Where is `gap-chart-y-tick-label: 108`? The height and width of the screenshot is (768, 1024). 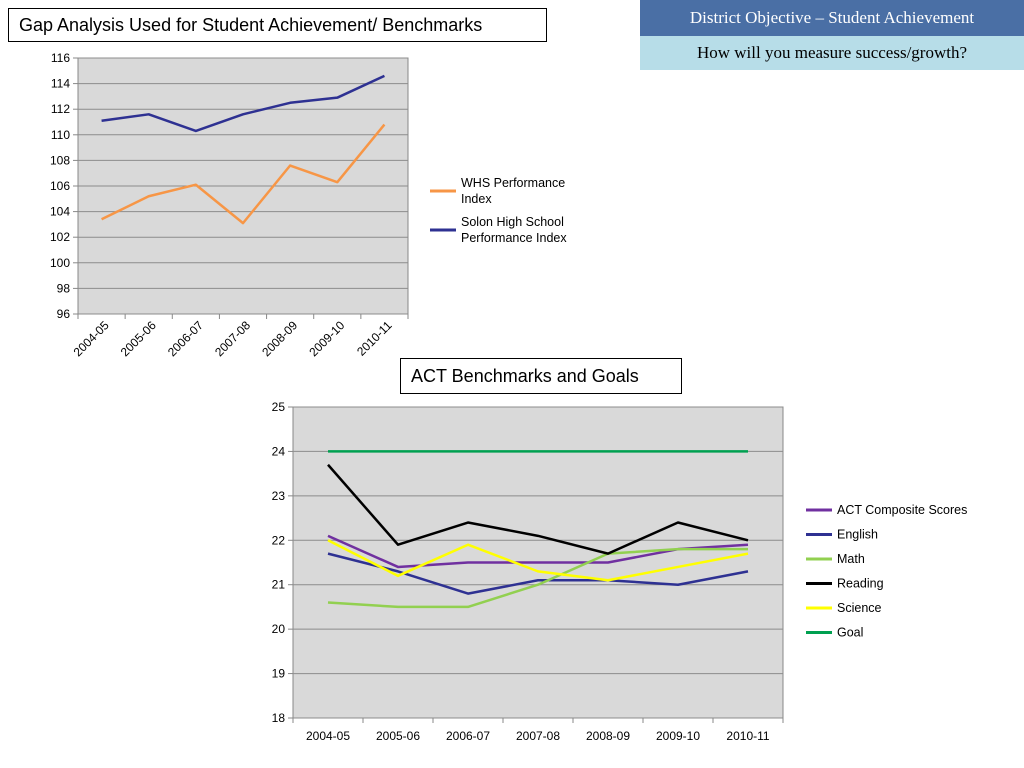 gap-chart-y-tick-label: 108 is located at coordinates (60, 160).